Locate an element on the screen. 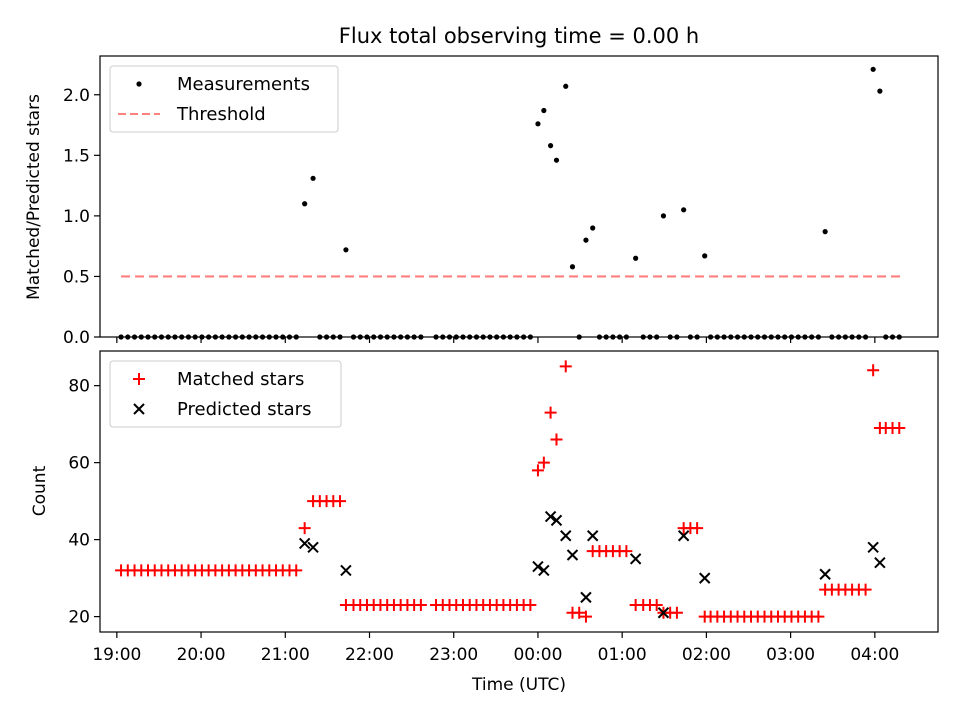 This screenshot has width=960, height=720. bottom-x-tick-label: 00:00 is located at coordinates (537, 655).